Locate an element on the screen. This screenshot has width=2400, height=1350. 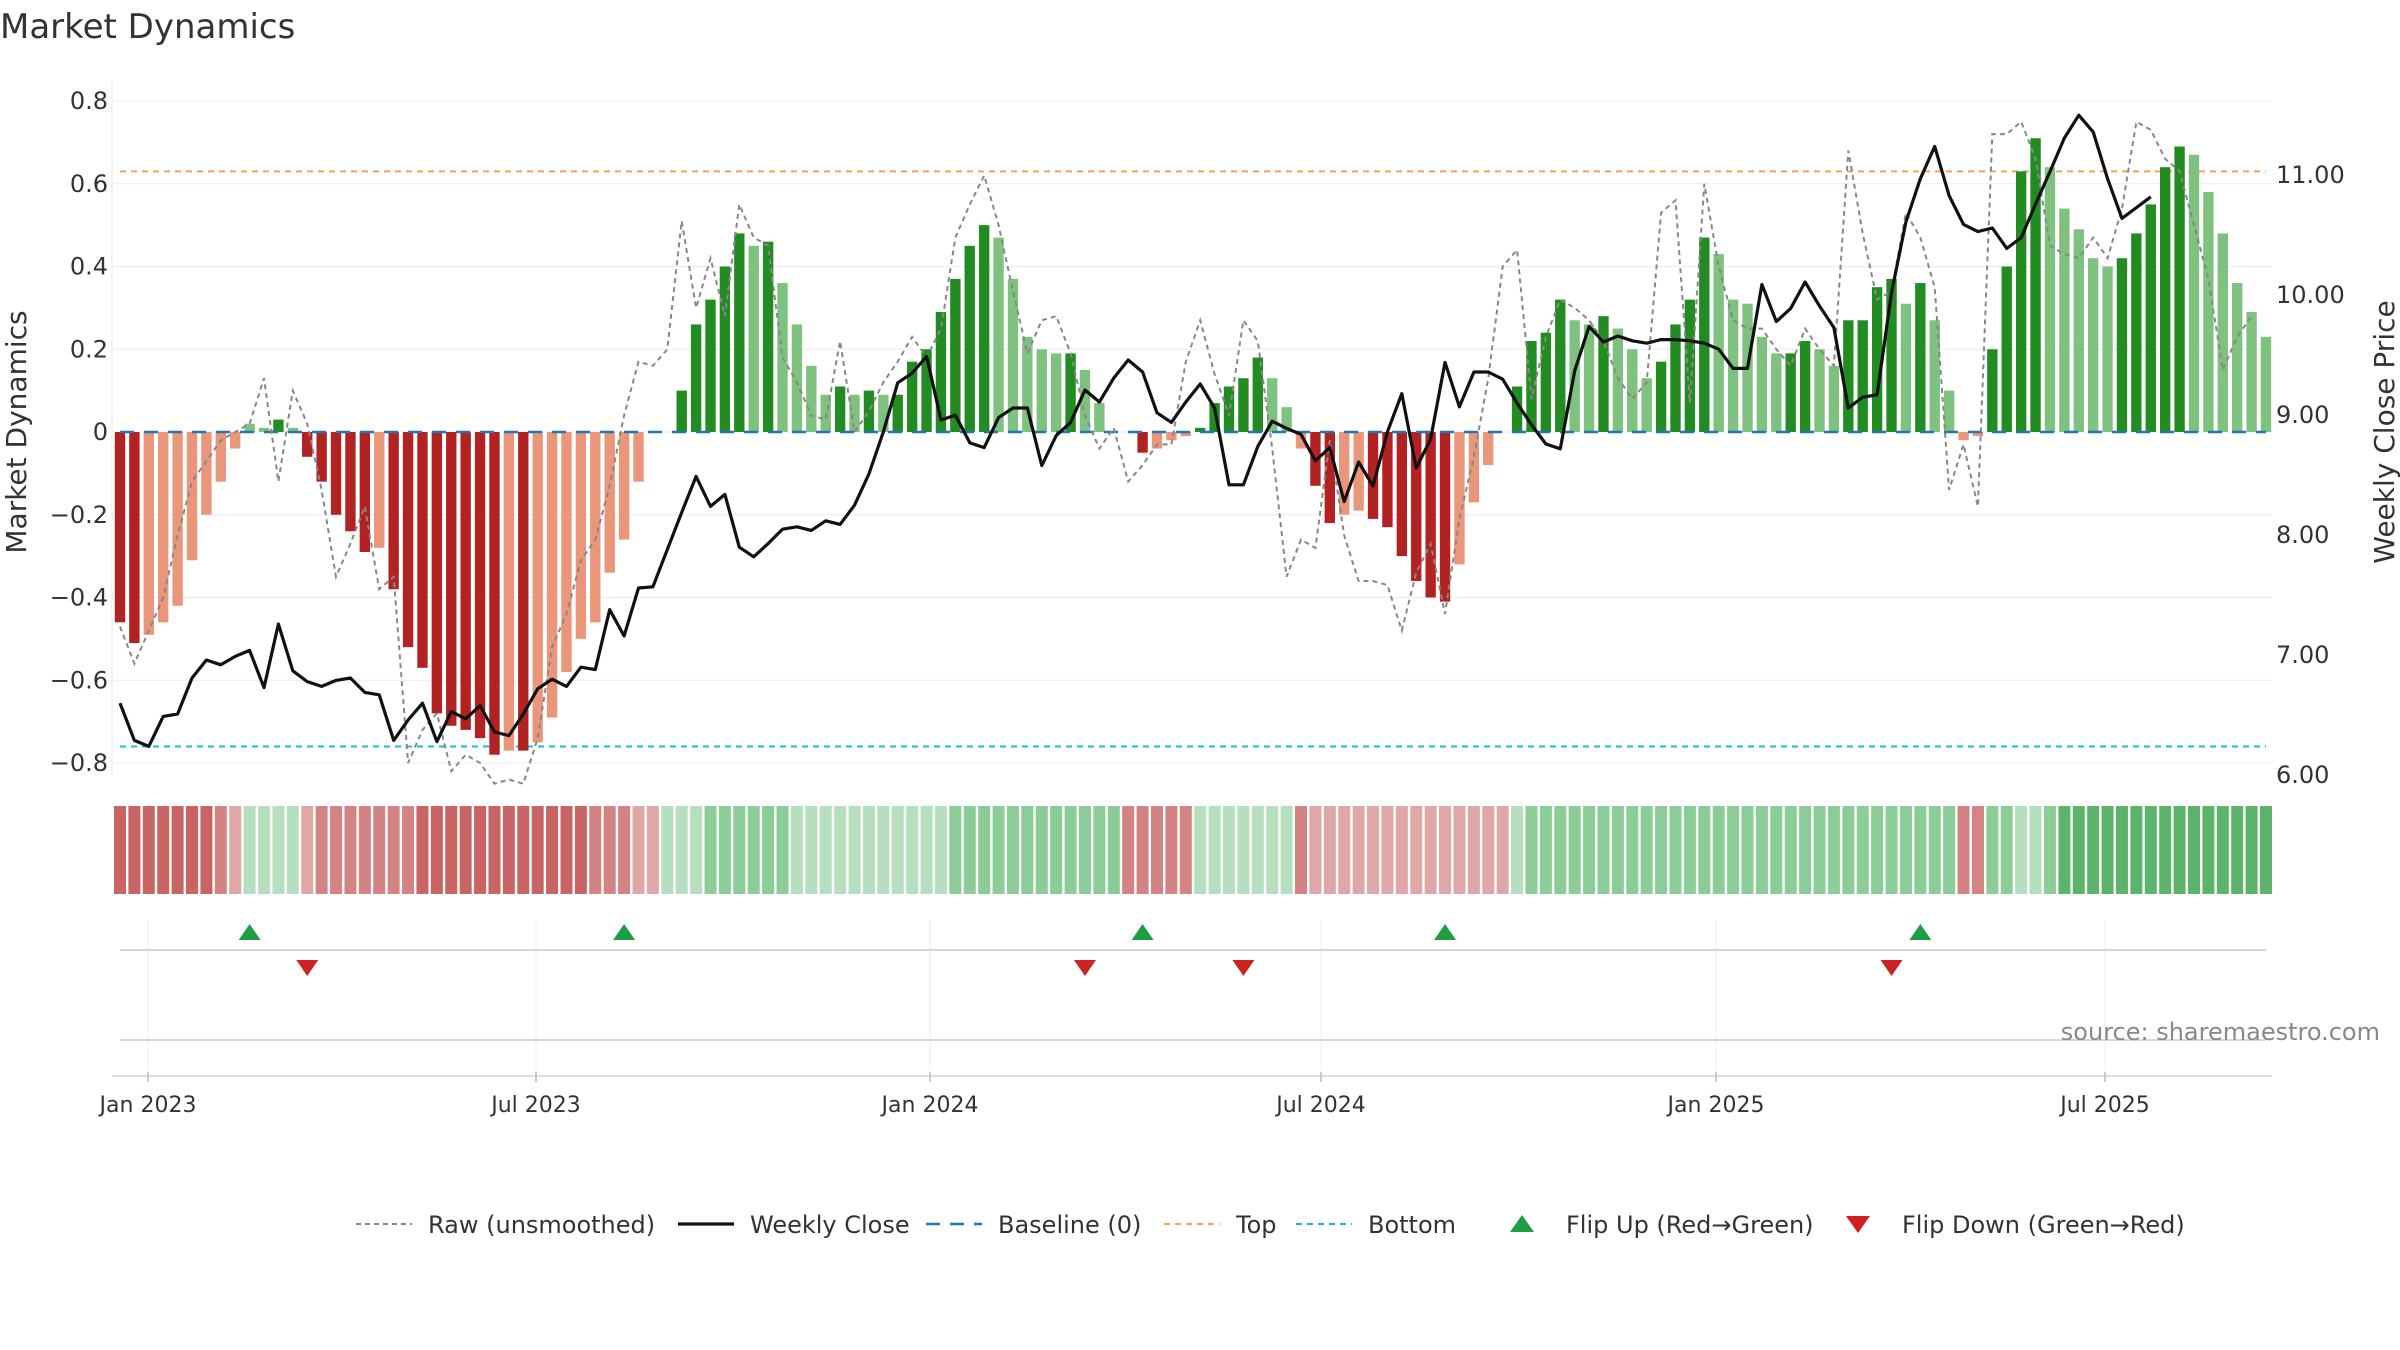
left-tick-label: −0.8 is located at coordinates (79, 763).